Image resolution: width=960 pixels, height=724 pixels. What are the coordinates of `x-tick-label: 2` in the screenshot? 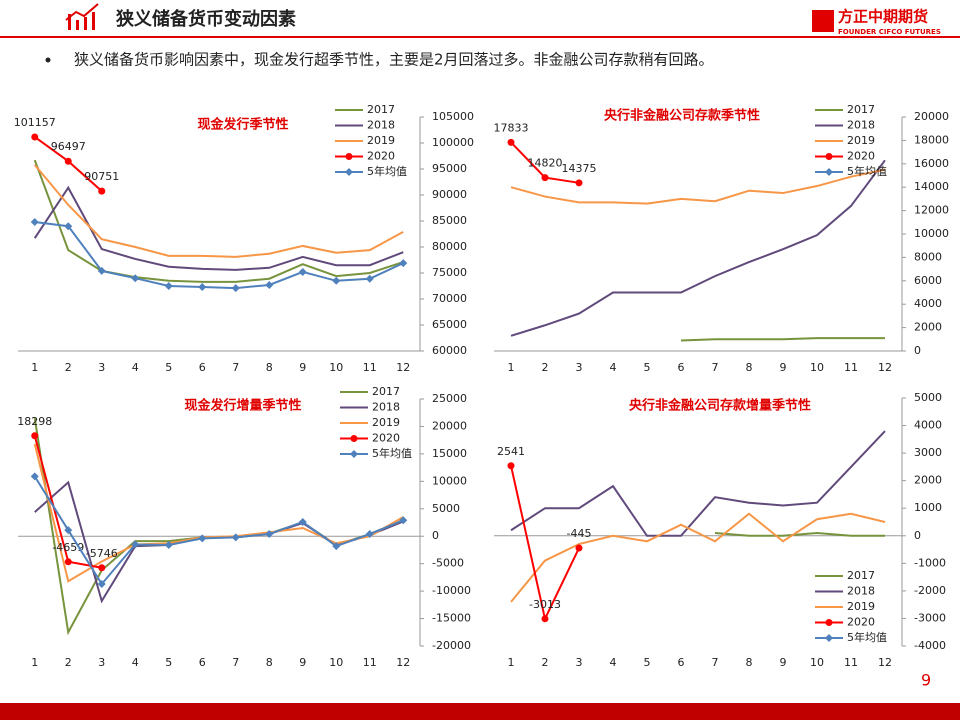 It's located at (545, 367).